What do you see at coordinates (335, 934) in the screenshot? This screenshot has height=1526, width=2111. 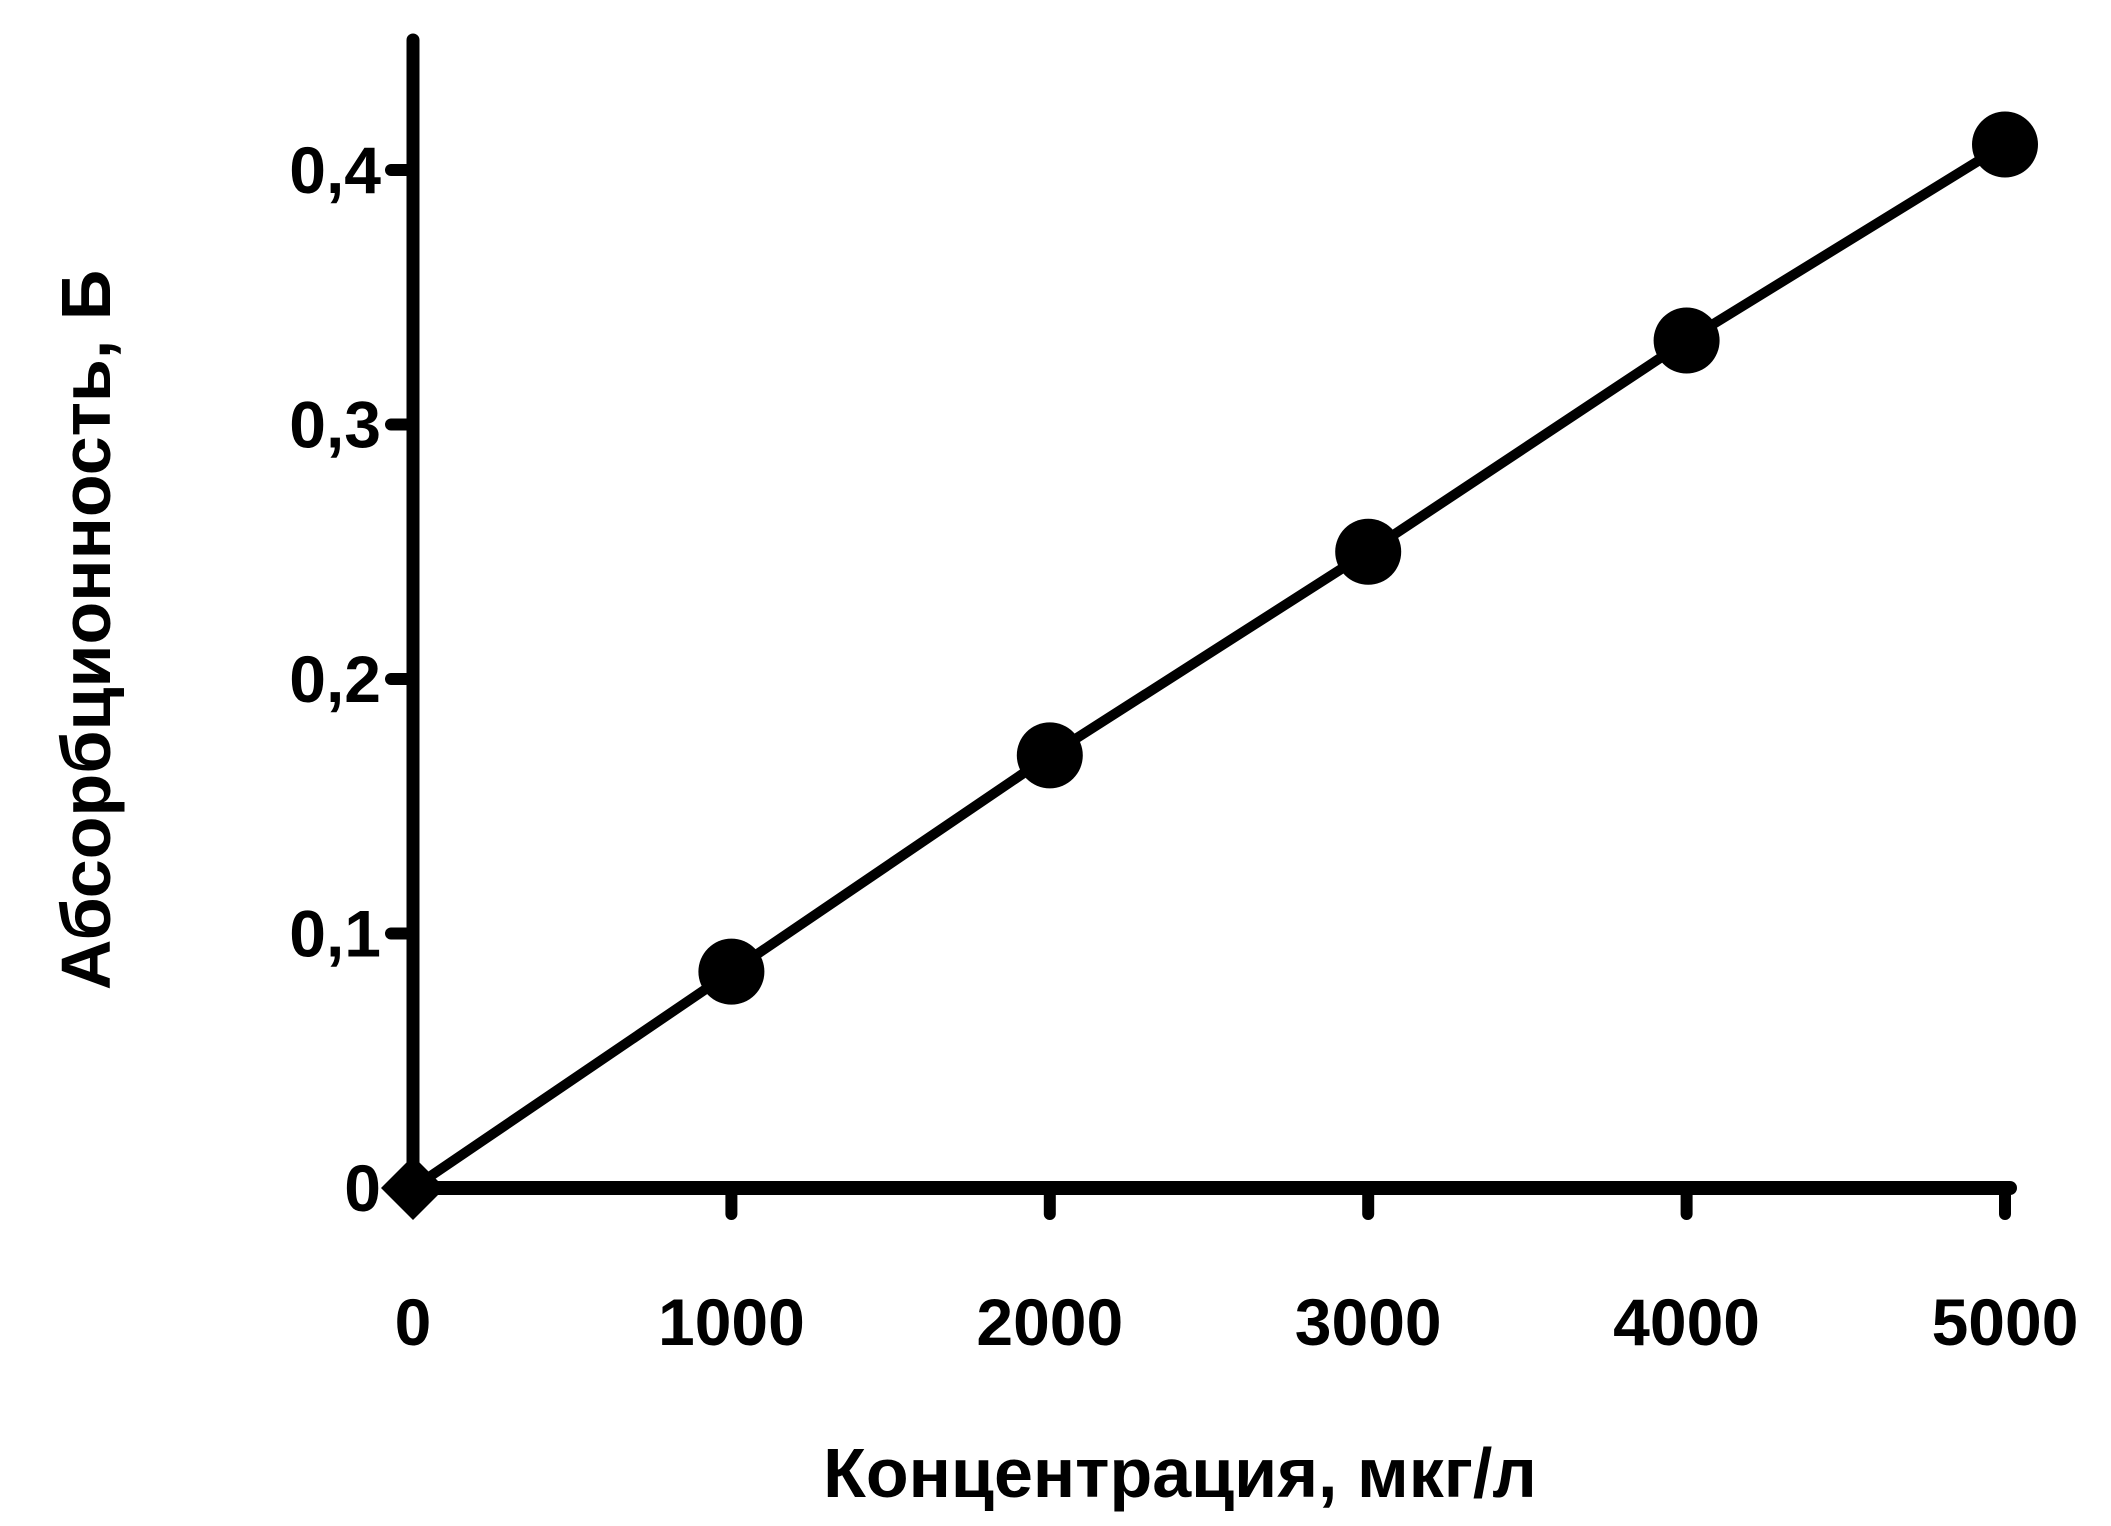 I see `y-tick-label: 0,1` at bounding box center [335, 934].